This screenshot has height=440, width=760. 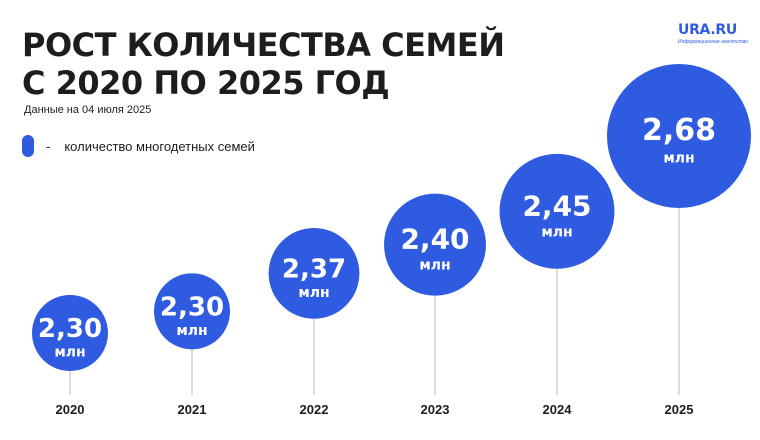 I want to click on bubble-unit-2025: млн, so click(x=678, y=159).